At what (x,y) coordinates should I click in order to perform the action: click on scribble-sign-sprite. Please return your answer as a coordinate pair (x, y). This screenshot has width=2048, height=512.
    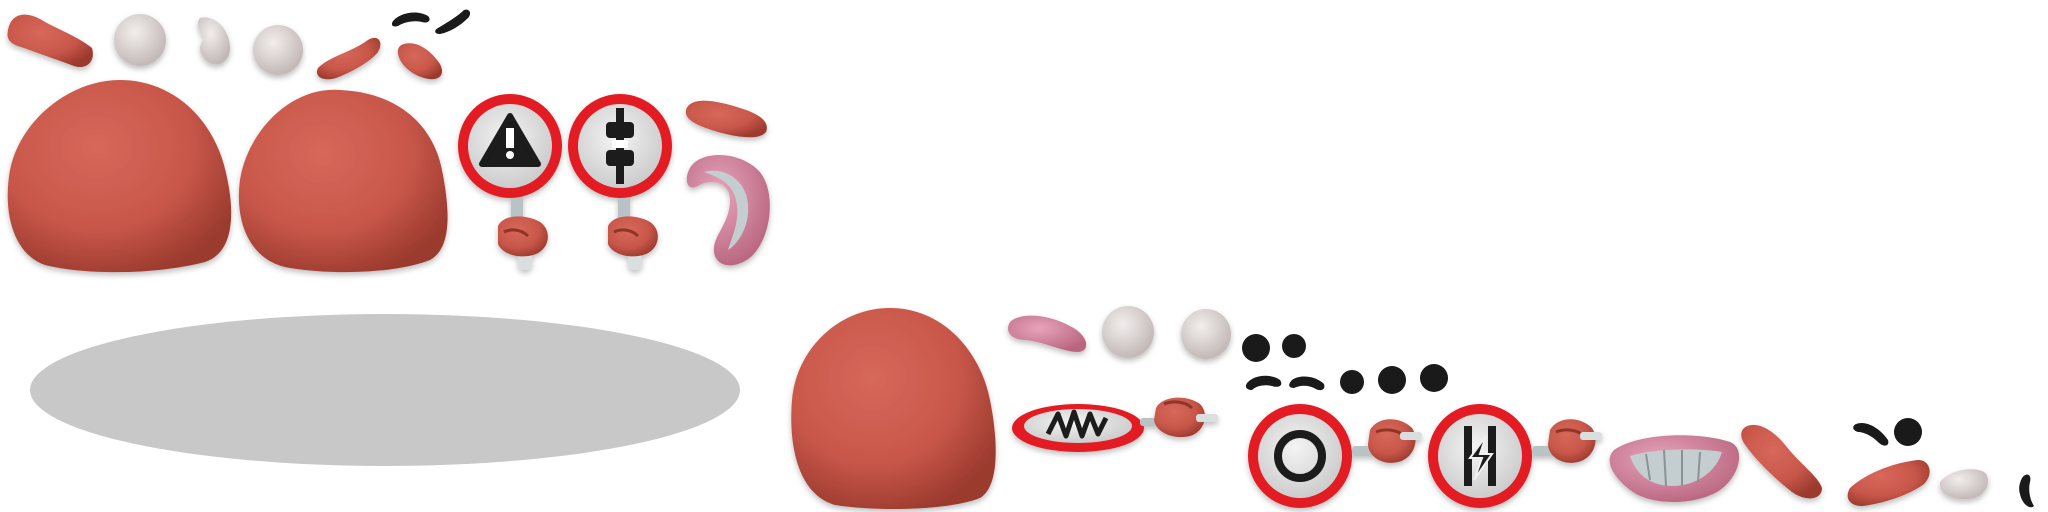
    Looking at the image, I should click on (1115, 424).